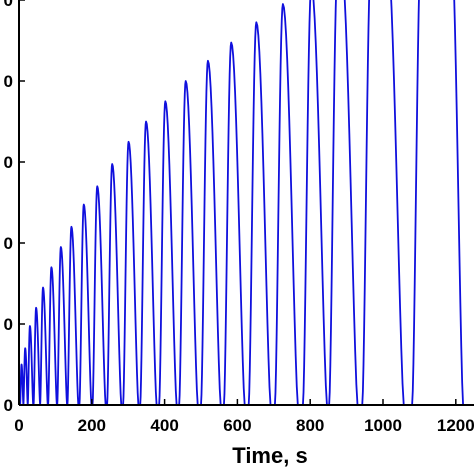 The width and height of the screenshot is (474, 474). What do you see at coordinates (383, 425) in the screenshot?
I see `x-tick-label: 1000` at bounding box center [383, 425].